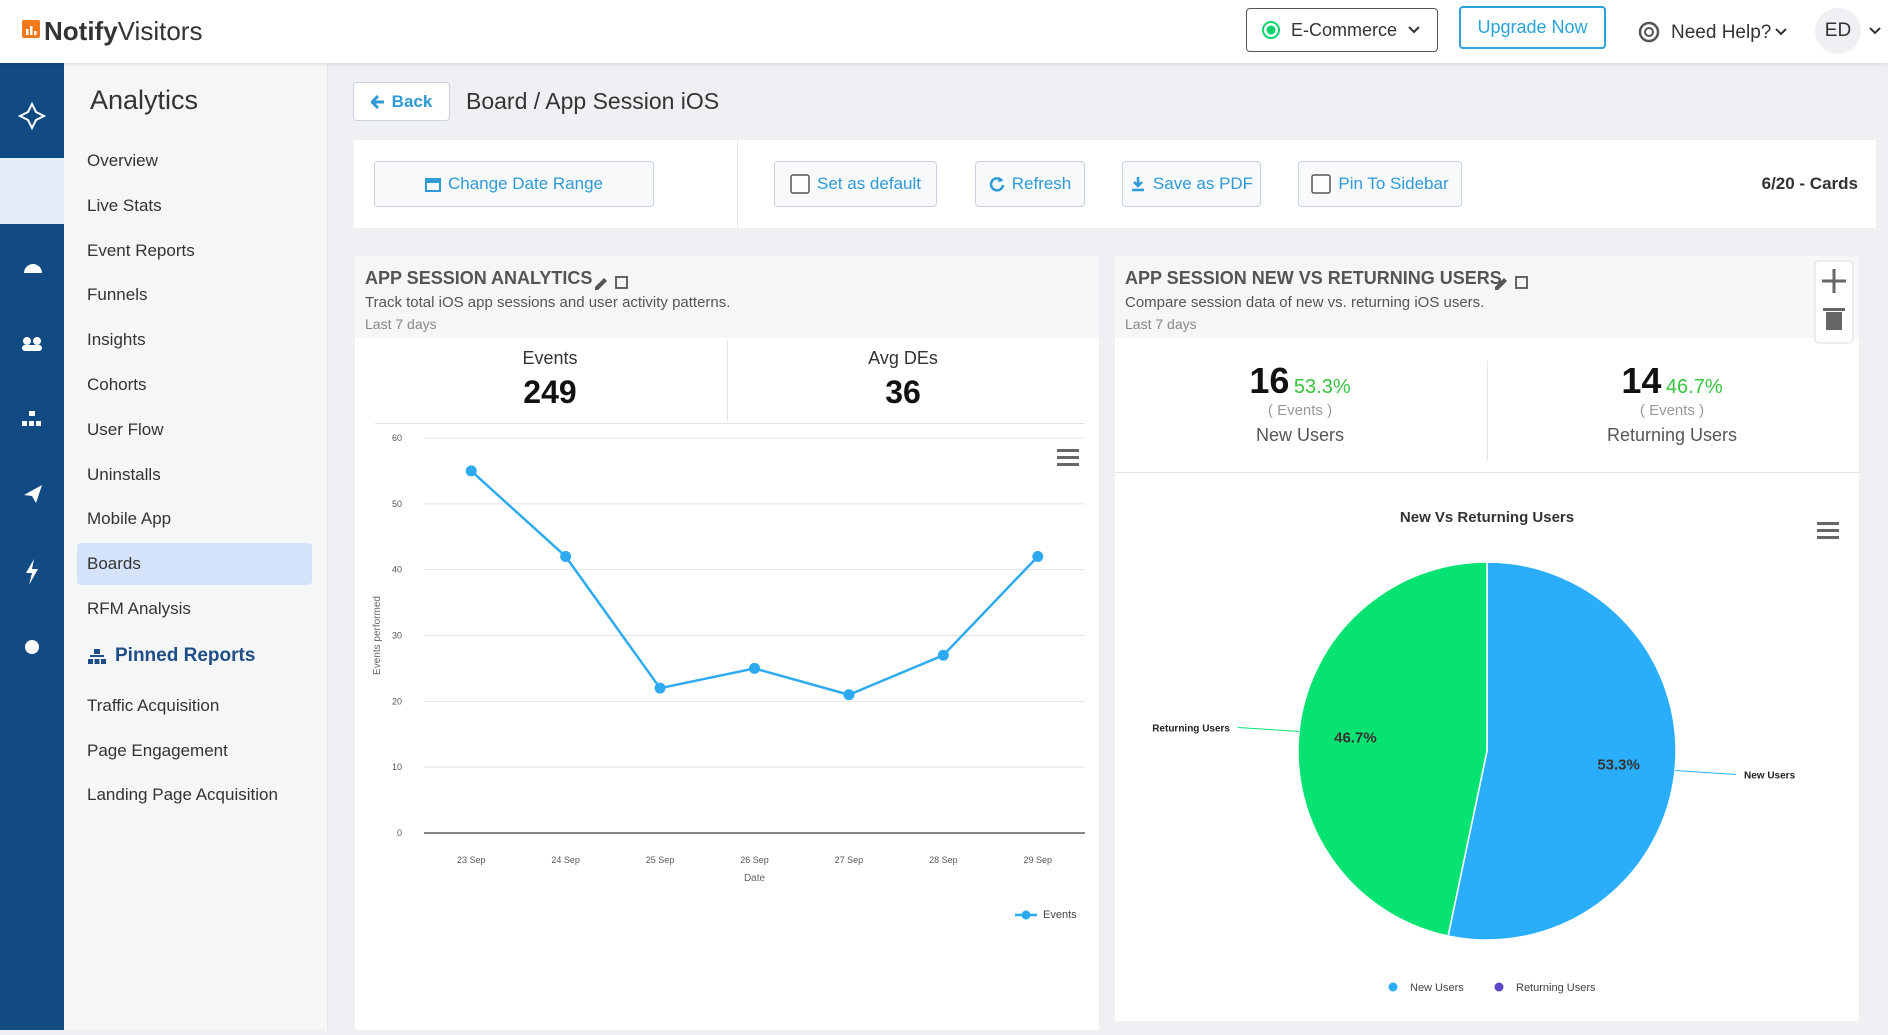 The height and width of the screenshot is (1035, 1888). Describe the element at coordinates (412, 101) in the screenshot. I see `back-label: Back` at that location.